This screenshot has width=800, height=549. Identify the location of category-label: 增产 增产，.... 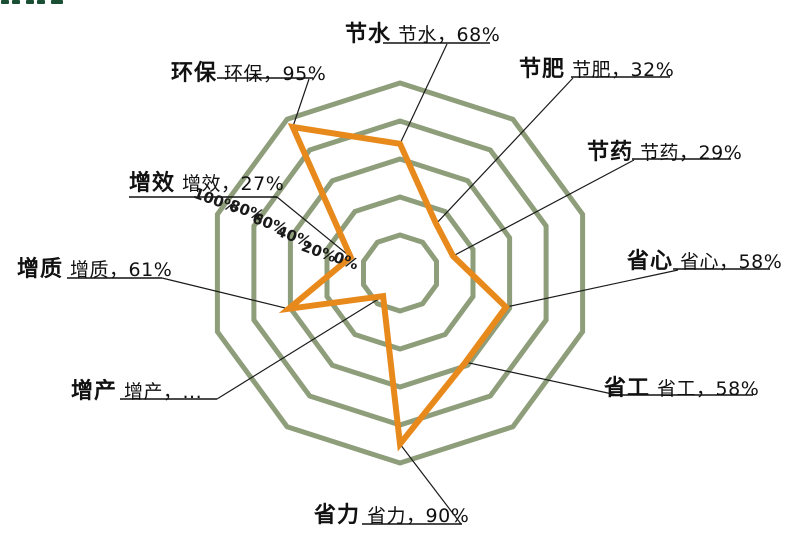
(136, 389).